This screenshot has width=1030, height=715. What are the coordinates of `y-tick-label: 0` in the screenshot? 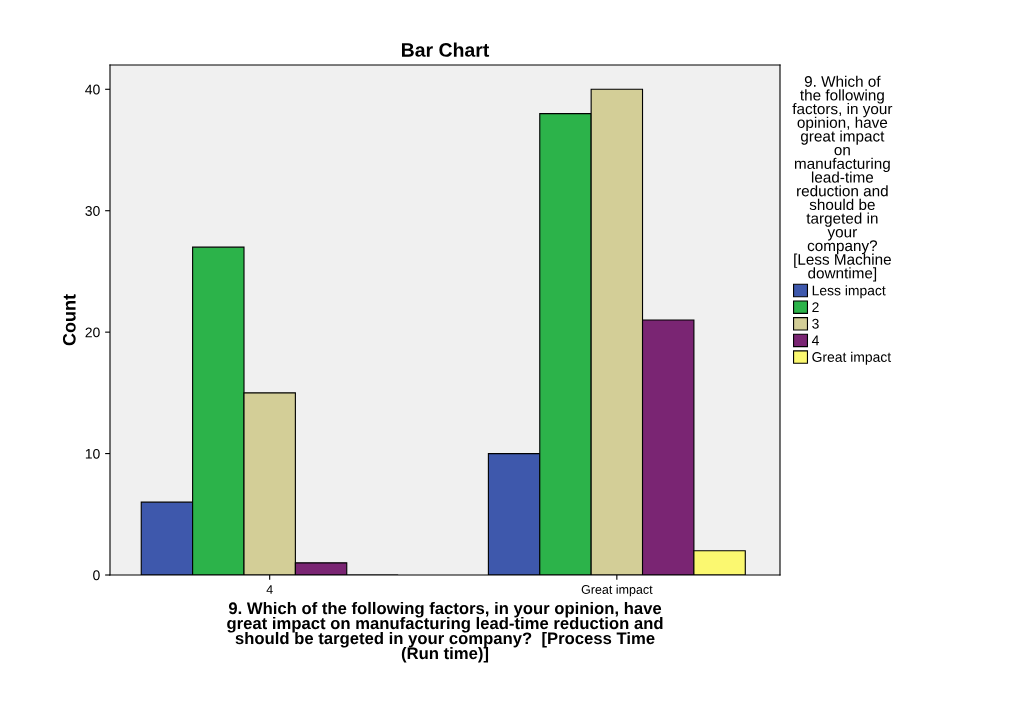 It's located at (96, 575).